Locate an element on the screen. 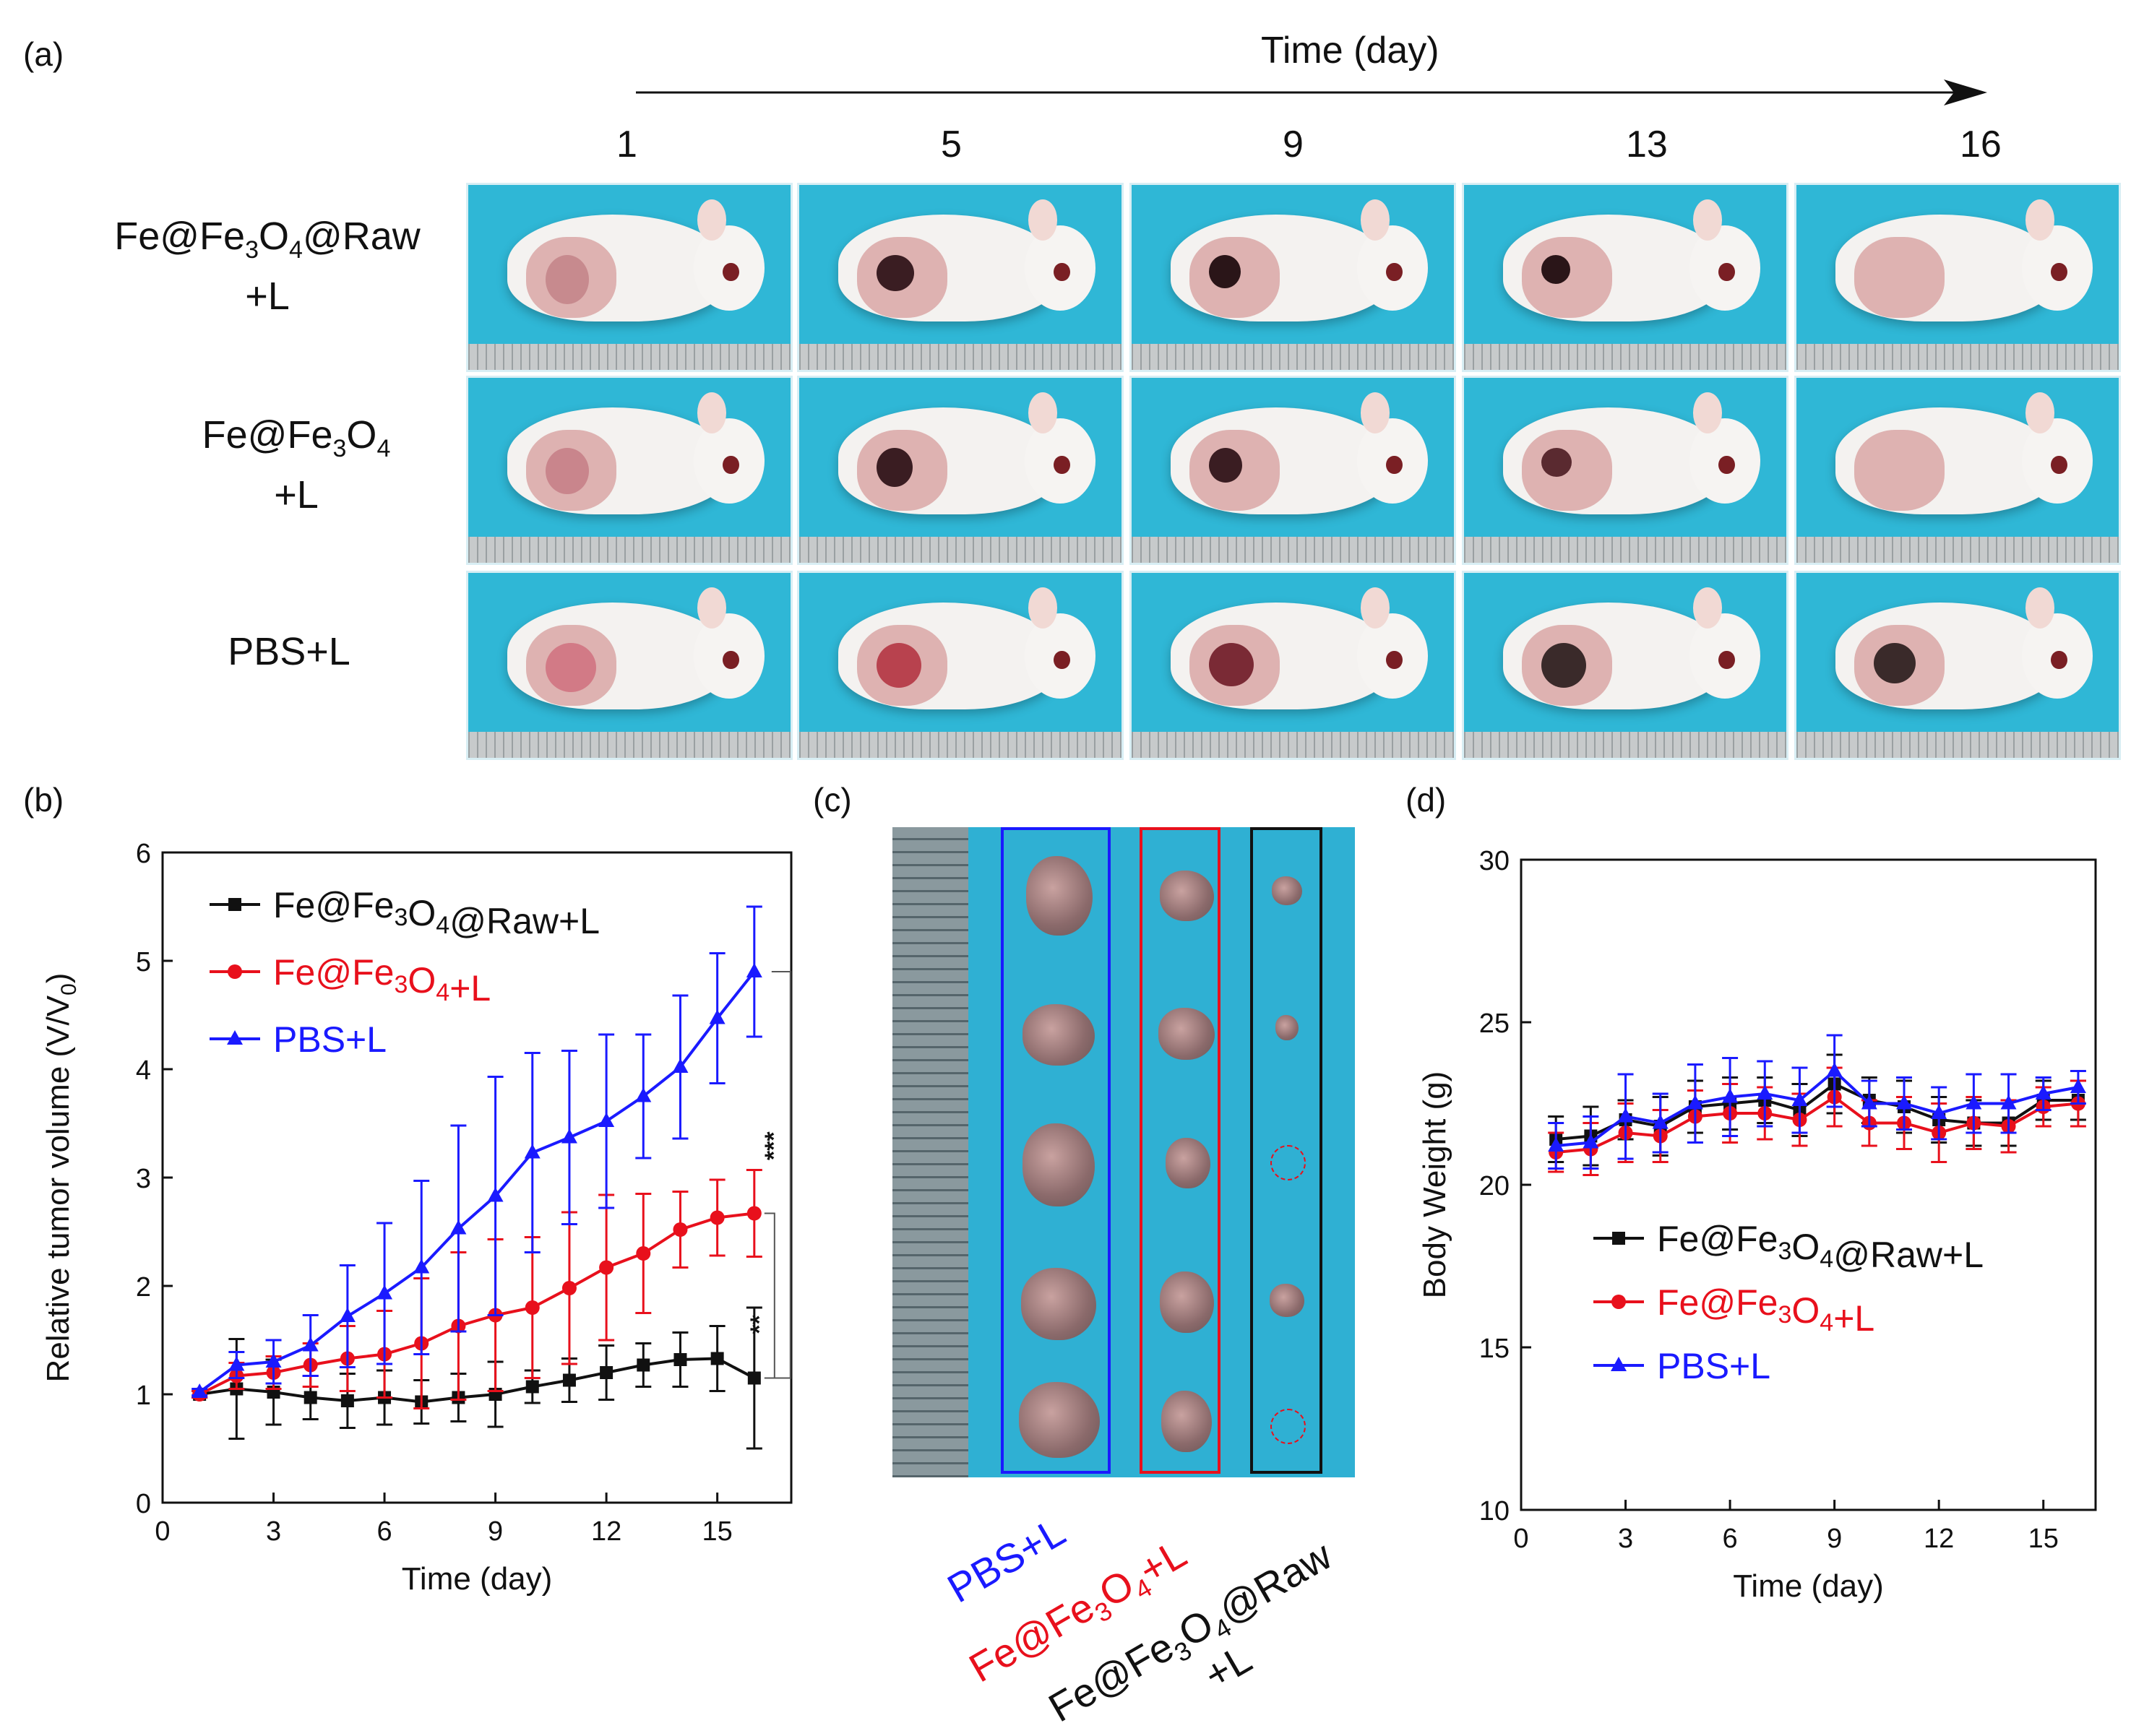 The height and width of the screenshot is (1736, 2144). mouse-photo-r2-c1 is located at coordinates (629, 470).